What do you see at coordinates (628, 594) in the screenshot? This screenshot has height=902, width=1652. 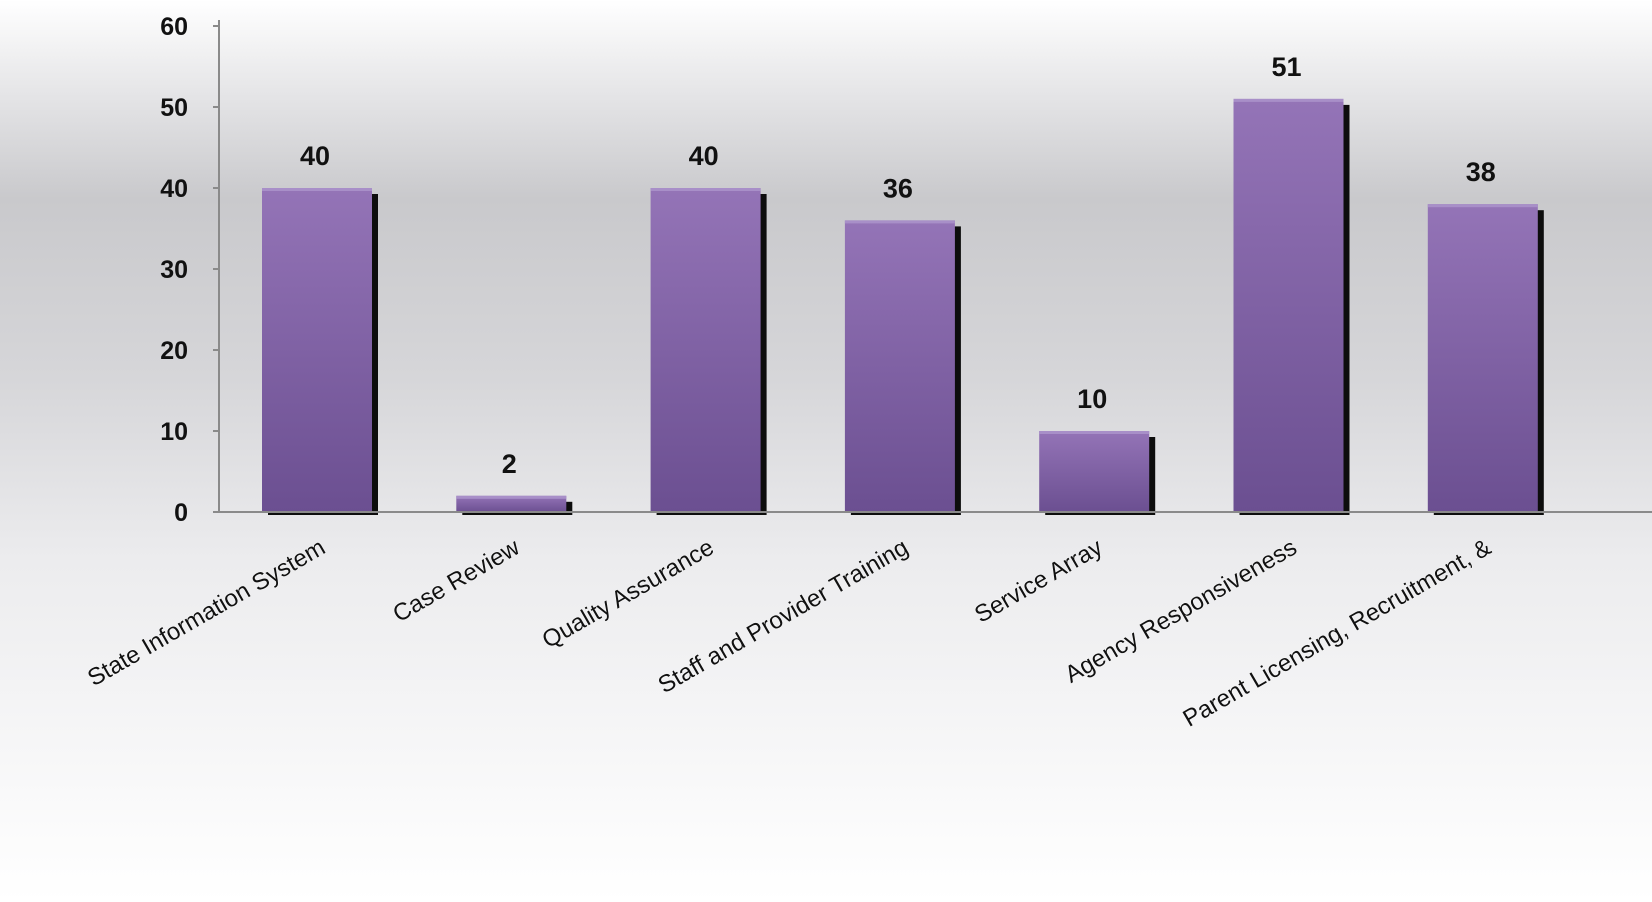 I see `category-label: Quality Assurance` at bounding box center [628, 594].